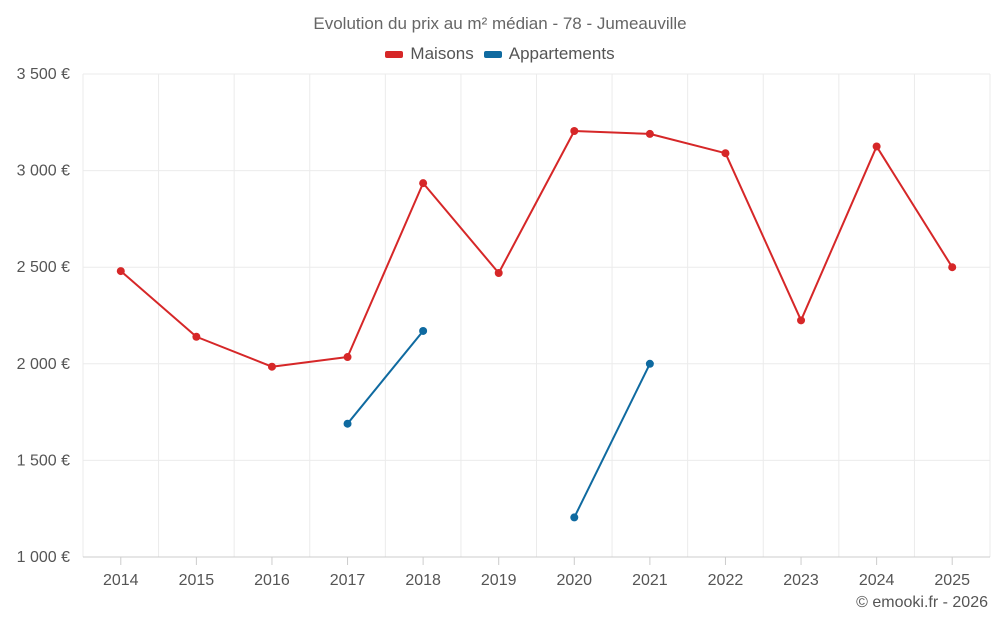  Describe the element at coordinates (121, 580) in the screenshot. I see `x-tick-label: 2014` at that location.